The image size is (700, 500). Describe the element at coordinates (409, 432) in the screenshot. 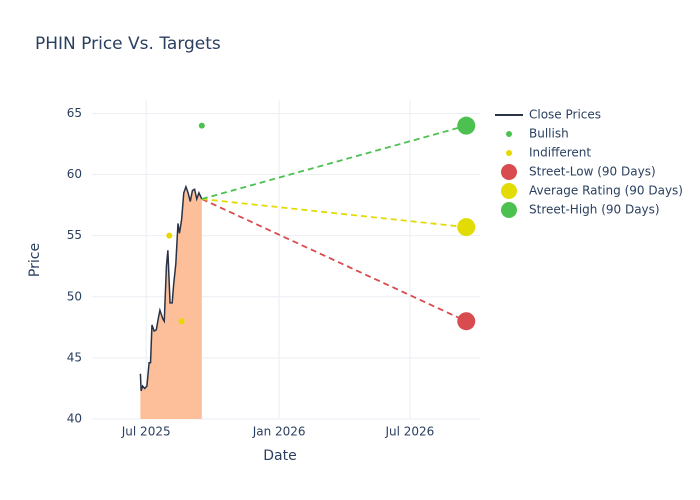

I see `x-tick-label: Jul 2026` at that location.